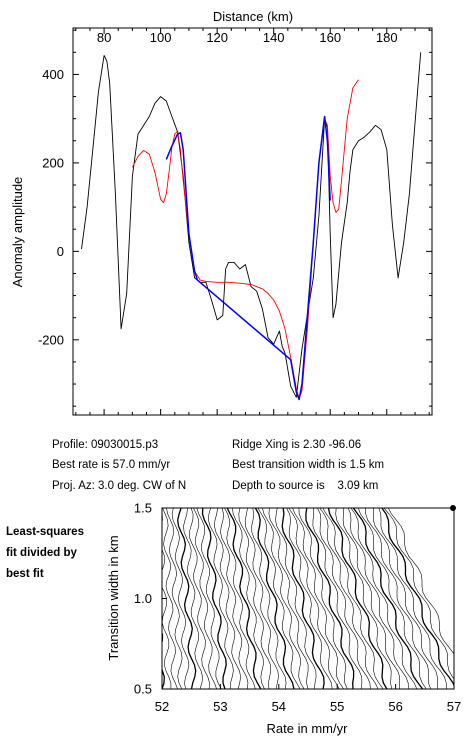 The height and width of the screenshot is (745, 467). What do you see at coordinates (53, 74) in the screenshot?
I see `y-tick-label: 400` at bounding box center [53, 74].